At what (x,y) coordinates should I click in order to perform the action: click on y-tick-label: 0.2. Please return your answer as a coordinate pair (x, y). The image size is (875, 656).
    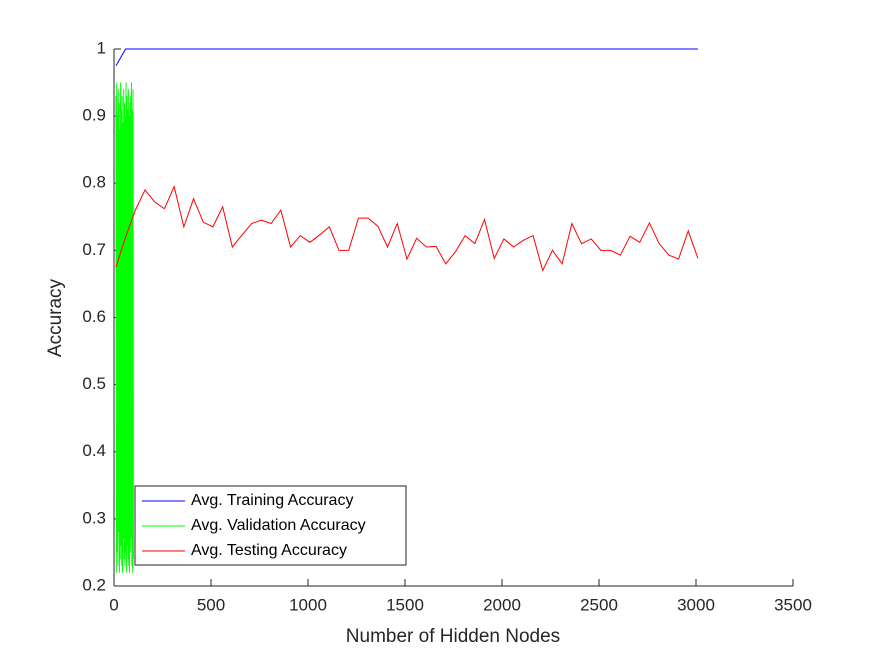
    Looking at the image, I should click on (94, 584).